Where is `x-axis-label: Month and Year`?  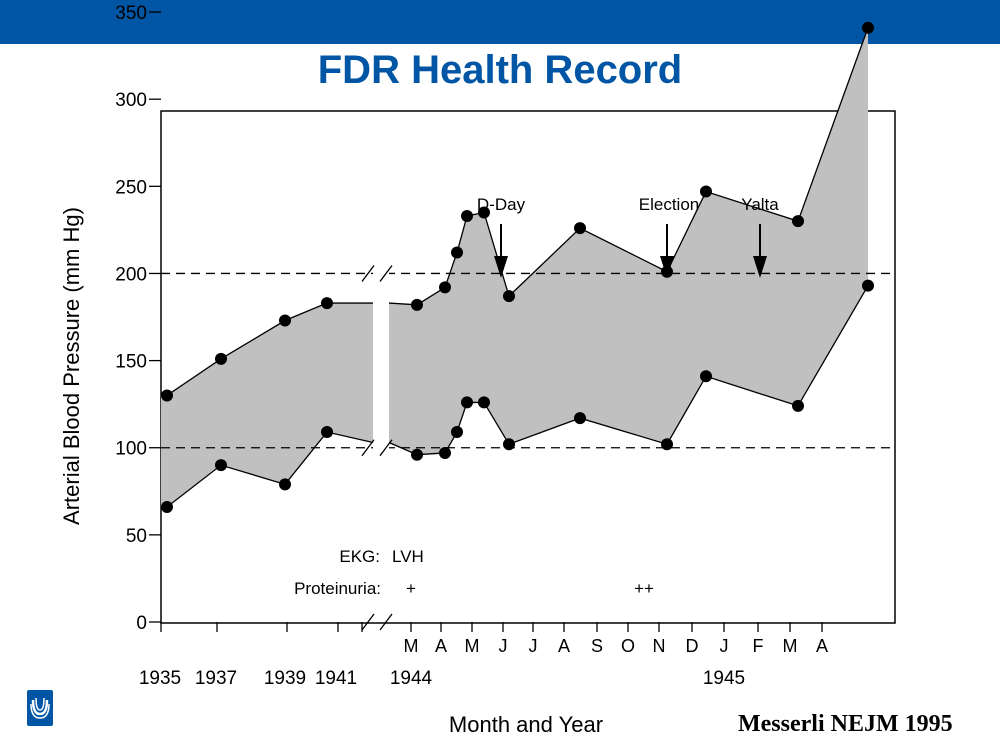 x-axis-label: Month and Year is located at coordinates (526, 724).